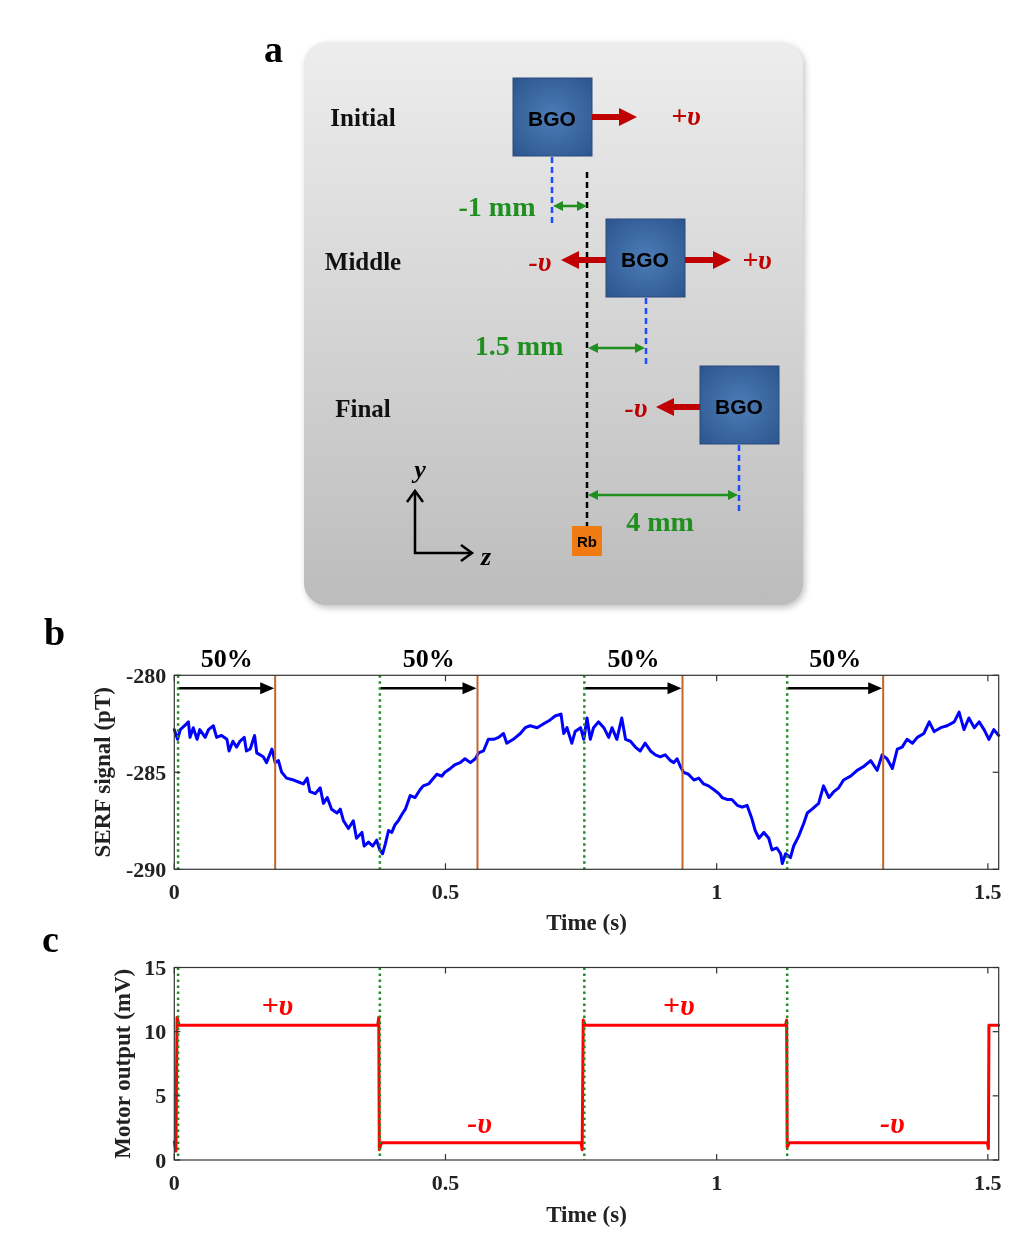 This screenshot has height=1237, width=1020. What do you see at coordinates (146, 869) in the screenshot?
I see `y-tick-label: -290` at bounding box center [146, 869].